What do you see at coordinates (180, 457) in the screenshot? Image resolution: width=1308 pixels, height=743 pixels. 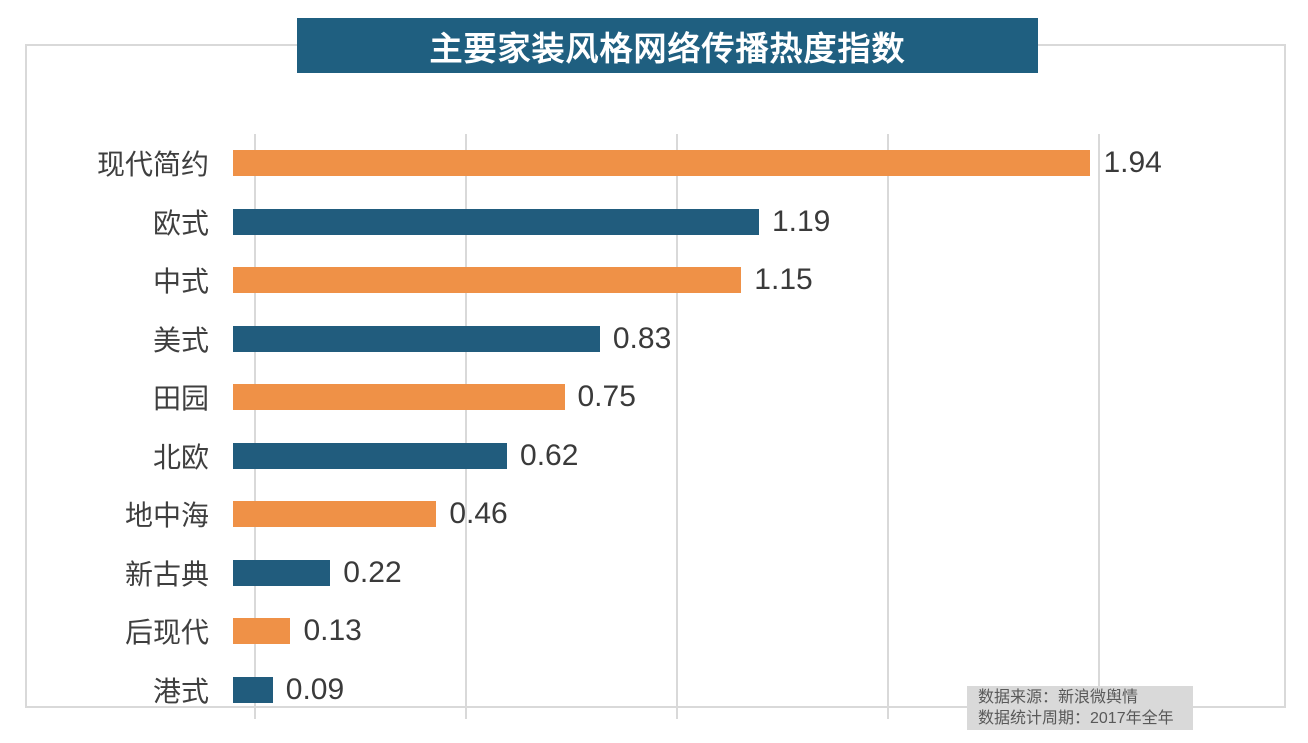 I see `category-label: 北欧` at bounding box center [180, 457].